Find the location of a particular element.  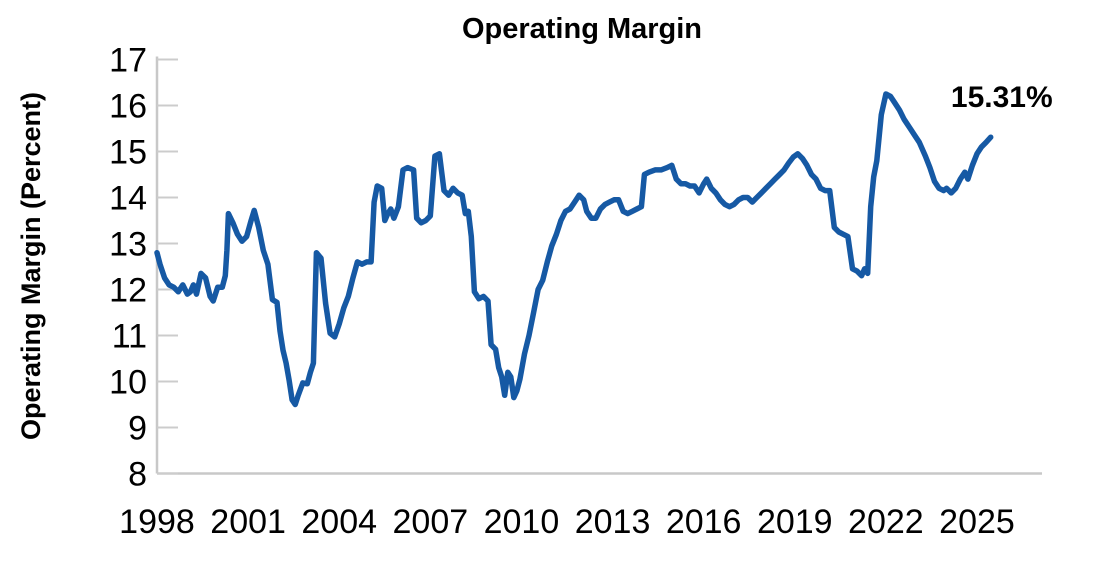

y-tick-label: 15 is located at coordinates (128, 153).